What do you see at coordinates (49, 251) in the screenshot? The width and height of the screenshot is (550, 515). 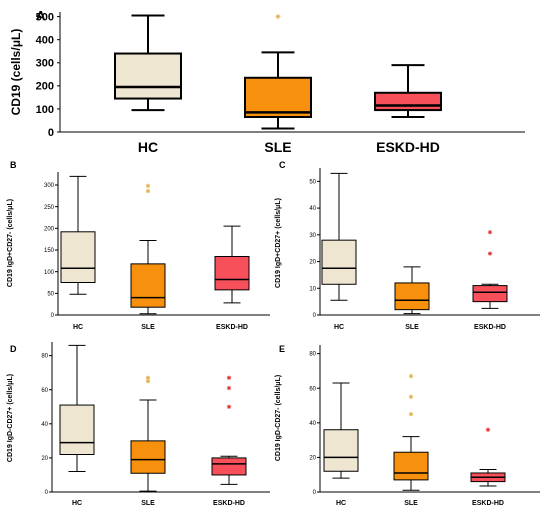 I see `y-tick-label: 150` at bounding box center [49, 251].